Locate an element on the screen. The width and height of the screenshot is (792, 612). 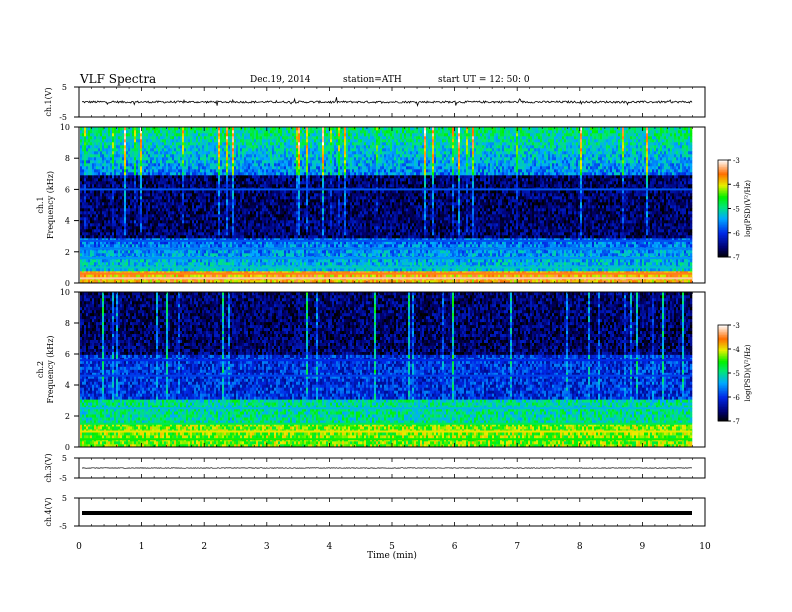
ch1-waveform-ytick-label: -5 is located at coordinates (63, 117).